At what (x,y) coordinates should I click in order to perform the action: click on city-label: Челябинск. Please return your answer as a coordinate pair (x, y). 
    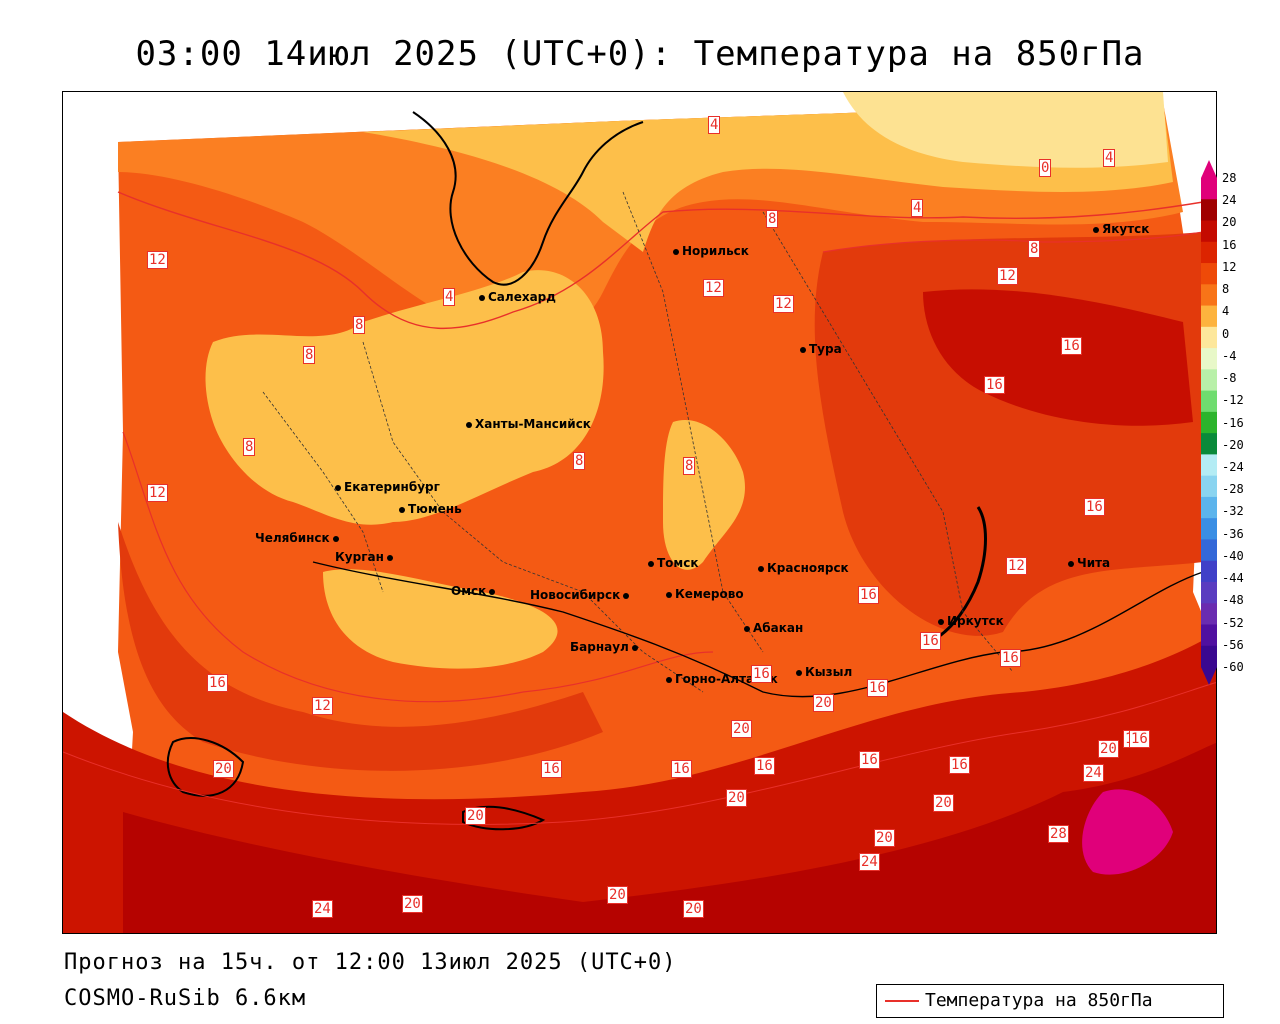
    Looking at the image, I should click on (298, 538).